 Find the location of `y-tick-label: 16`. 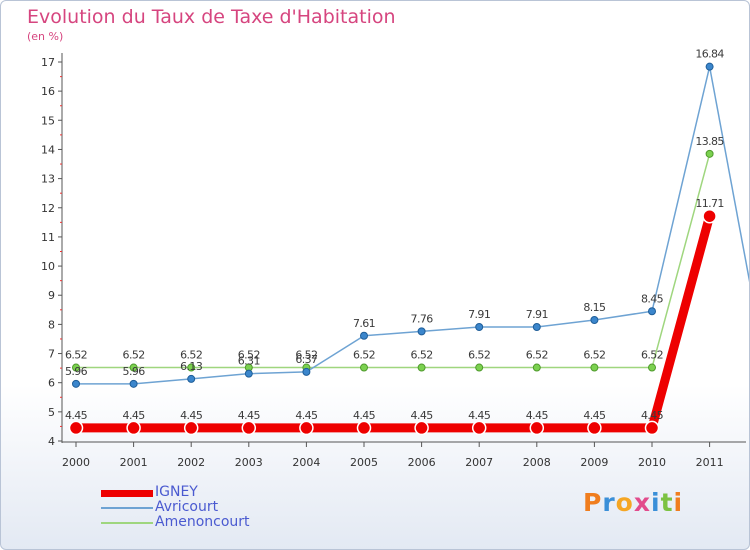

y-tick-label: 16 is located at coordinates (48, 91).